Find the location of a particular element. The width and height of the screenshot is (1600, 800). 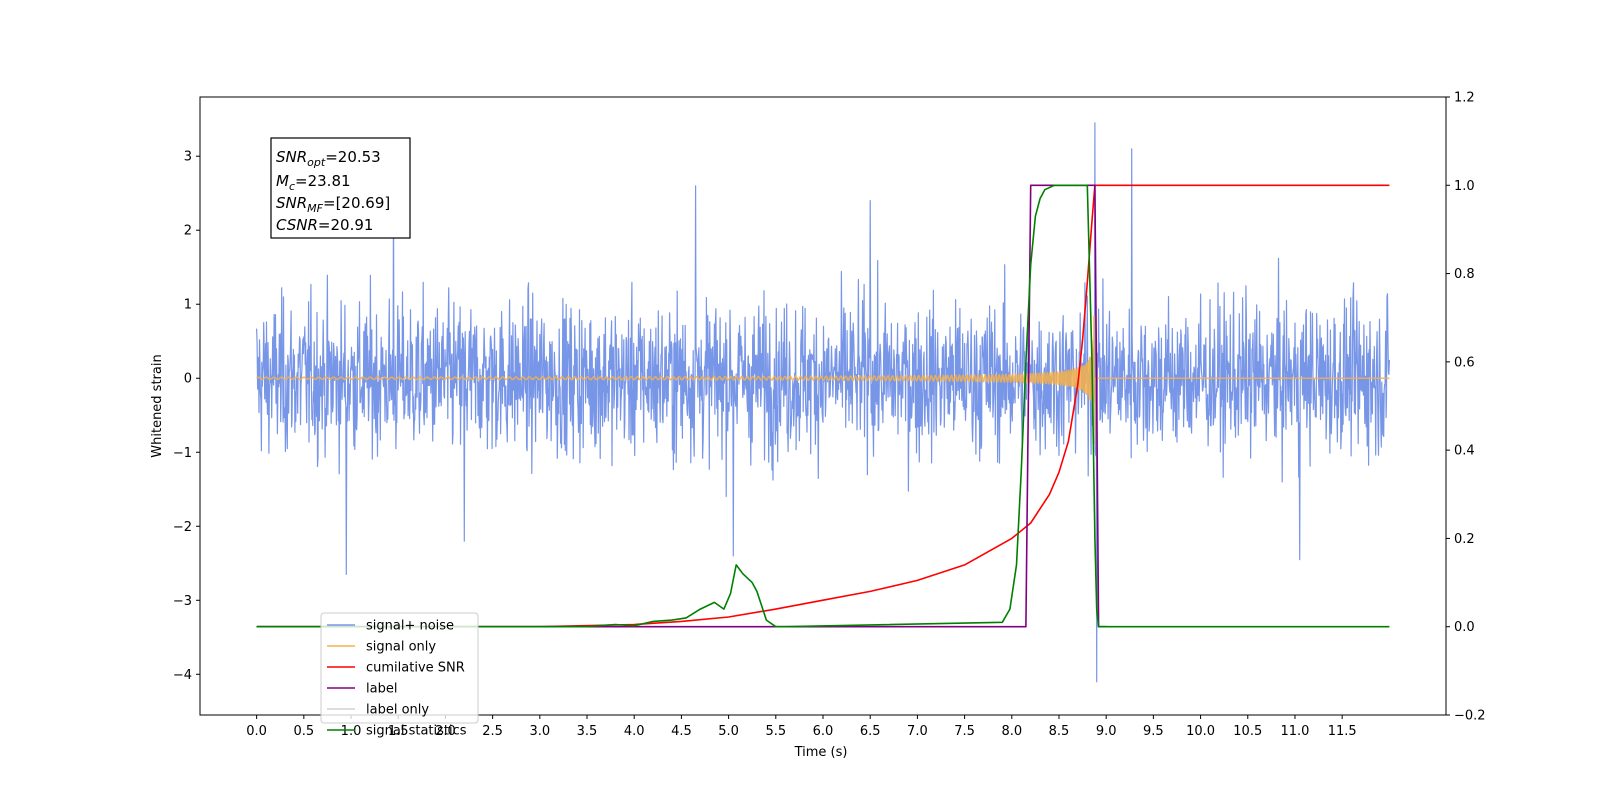

y-tick-label: 1 is located at coordinates (188, 305).